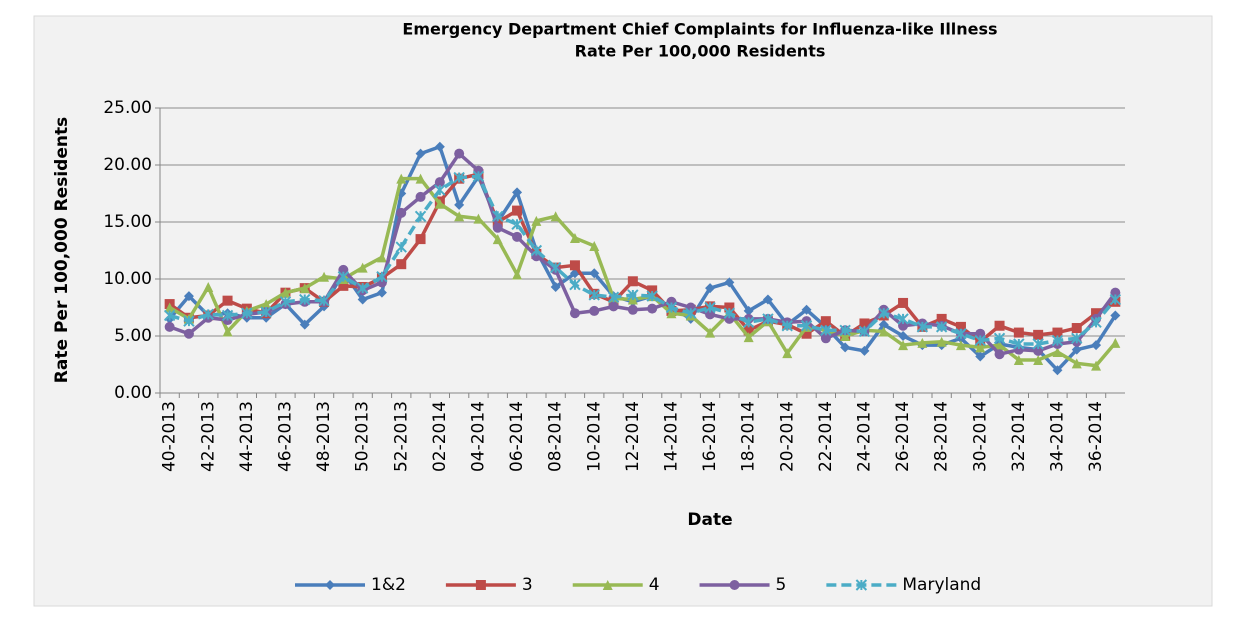 The height and width of the screenshot is (625, 1248). What do you see at coordinates (709, 520) in the screenshot?
I see `x-axis-label: Date` at bounding box center [709, 520].